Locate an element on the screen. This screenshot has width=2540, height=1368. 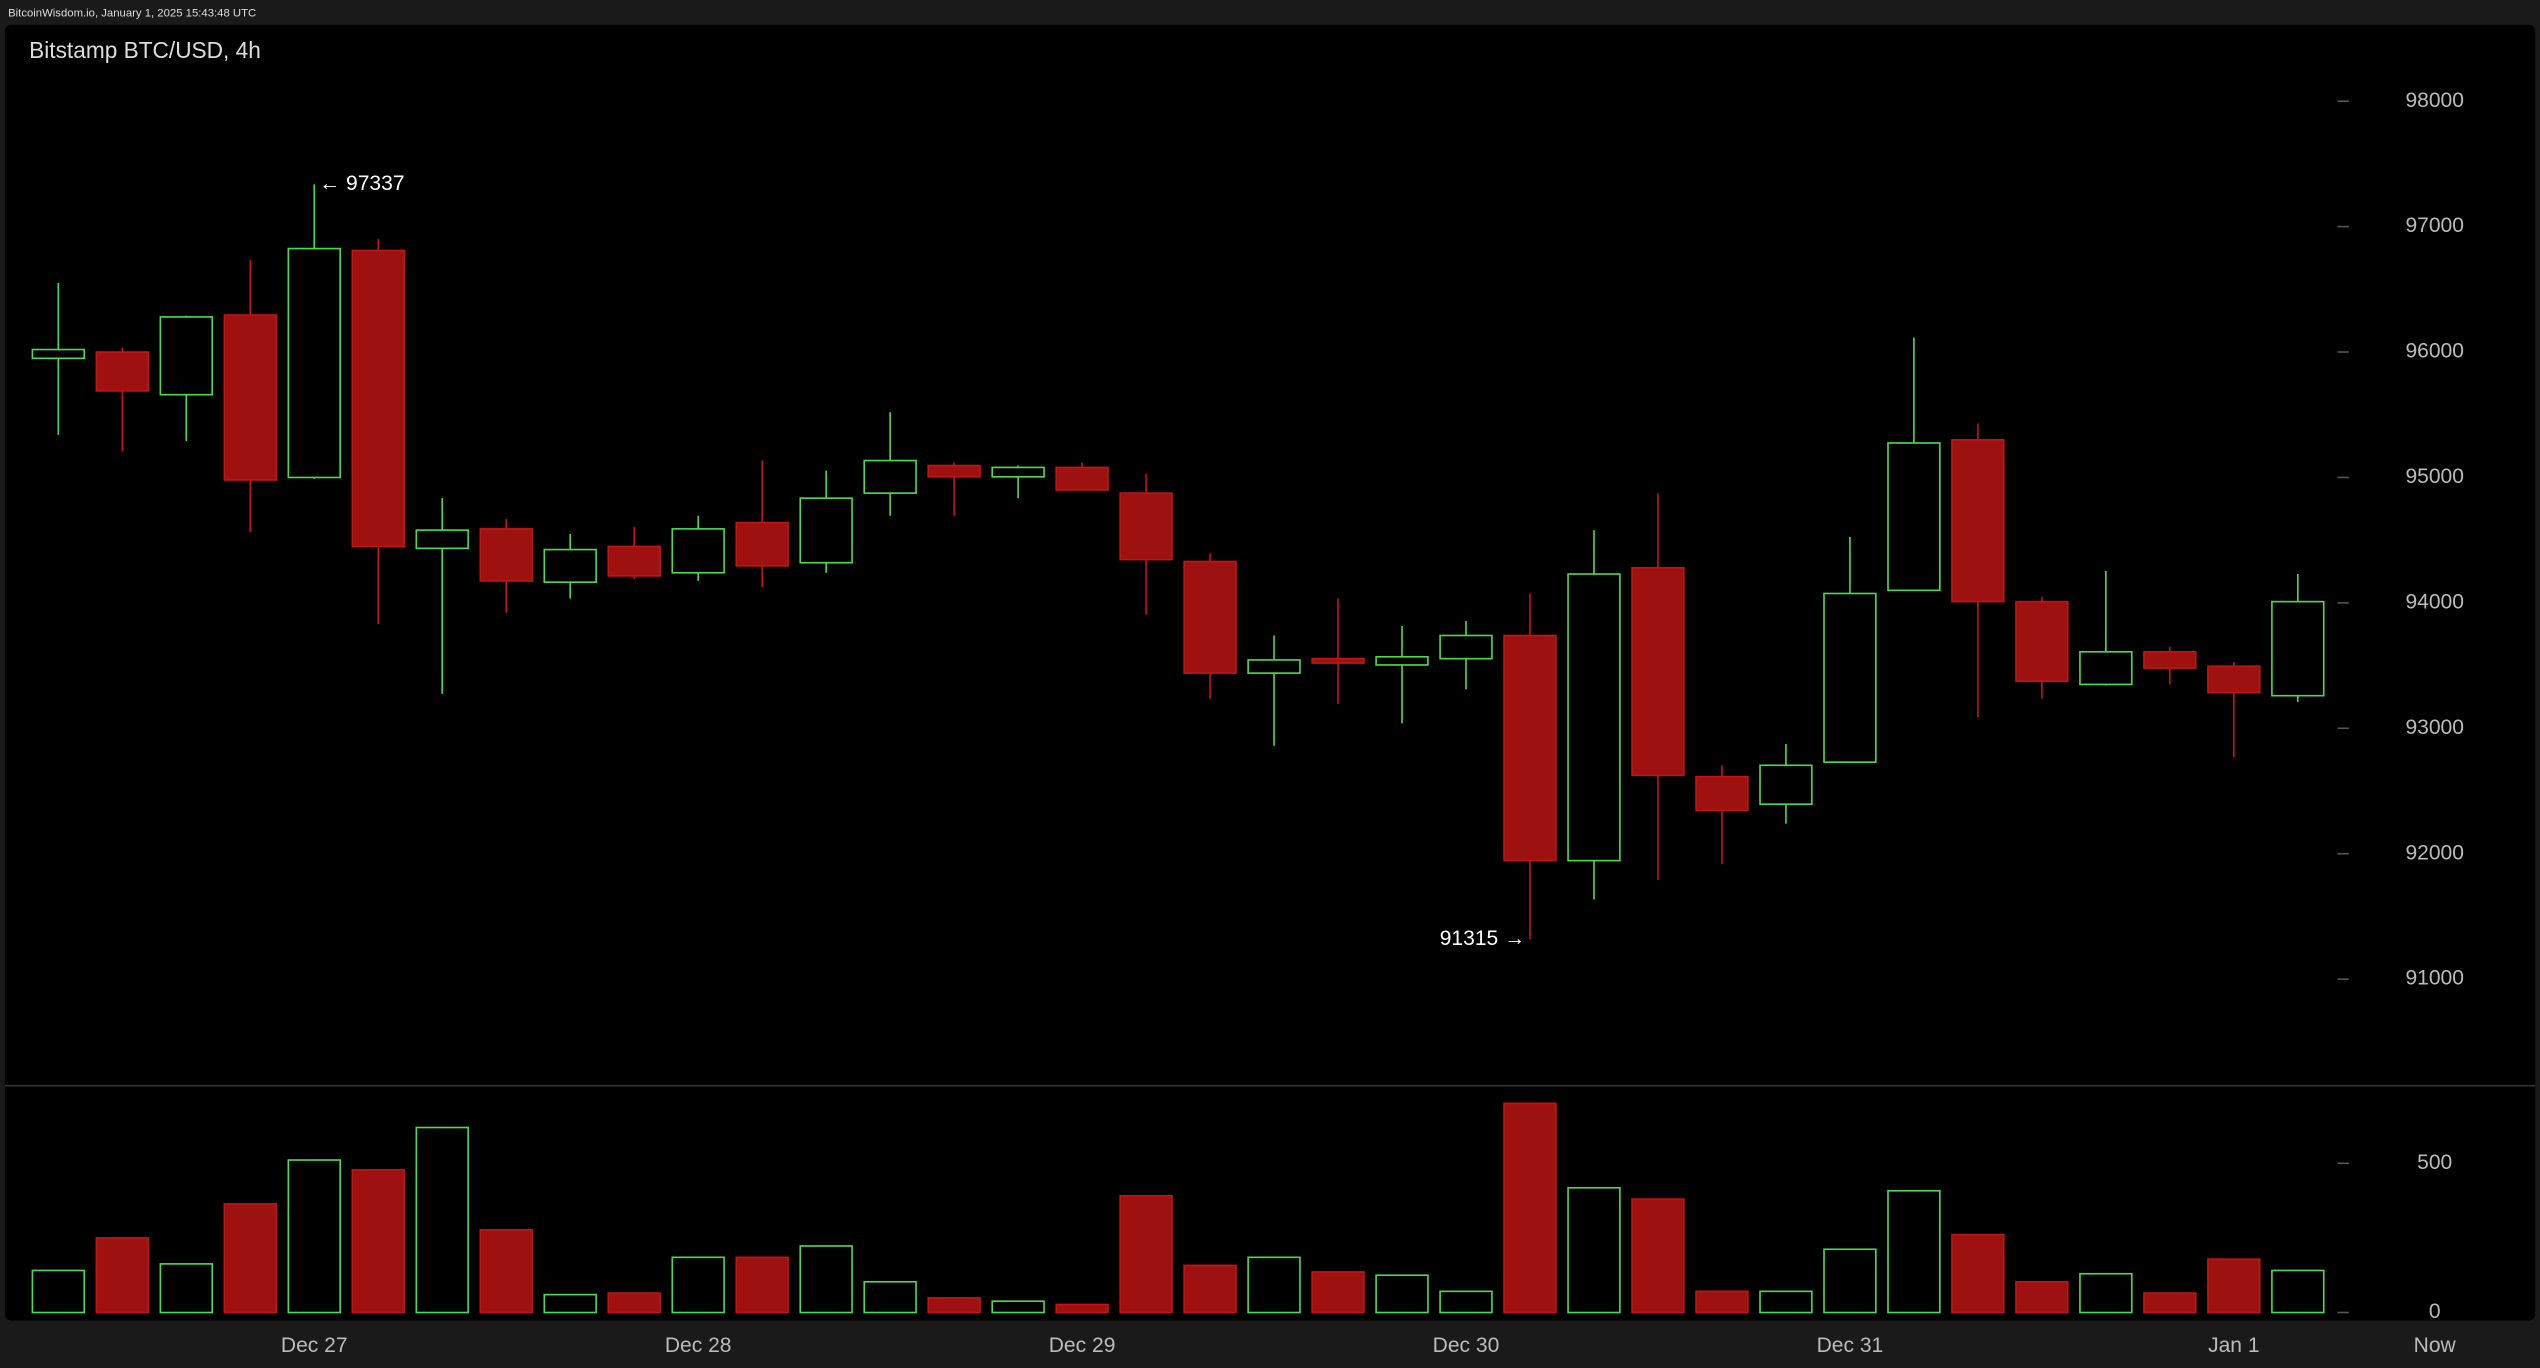
y-tick-label: 93000 is located at coordinates (2434, 727).